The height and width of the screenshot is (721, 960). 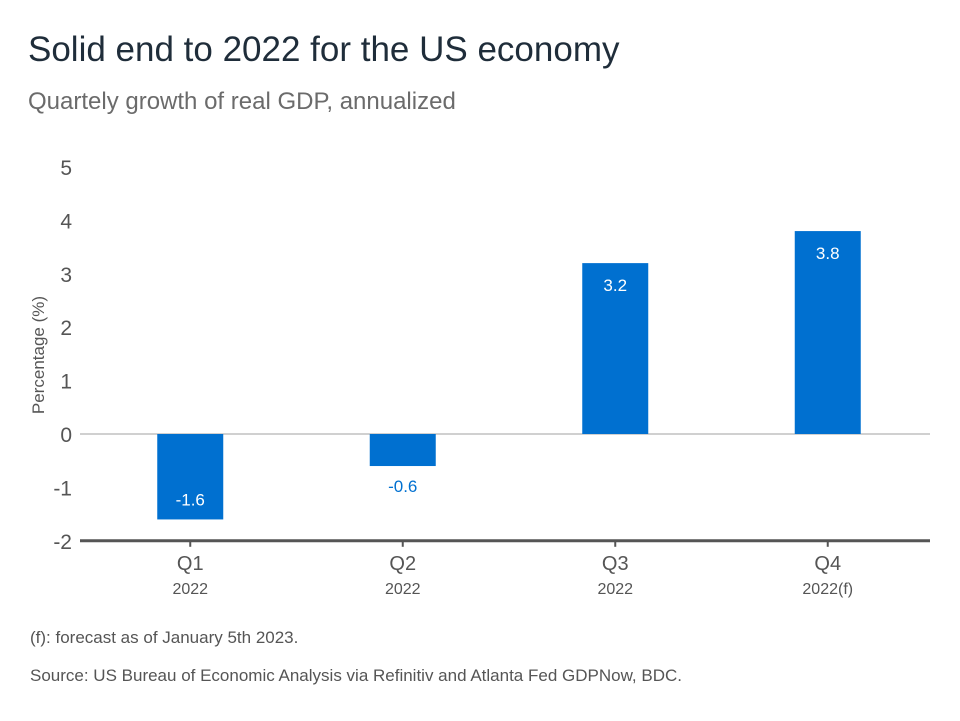 What do you see at coordinates (827, 564) in the screenshot?
I see `x-tick-label: Q4` at bounding box center [827, 564].